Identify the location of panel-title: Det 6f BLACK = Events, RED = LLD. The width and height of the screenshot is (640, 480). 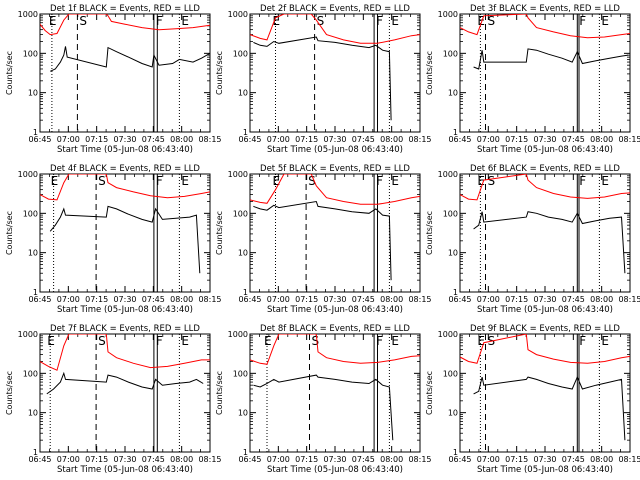
(545, 169).